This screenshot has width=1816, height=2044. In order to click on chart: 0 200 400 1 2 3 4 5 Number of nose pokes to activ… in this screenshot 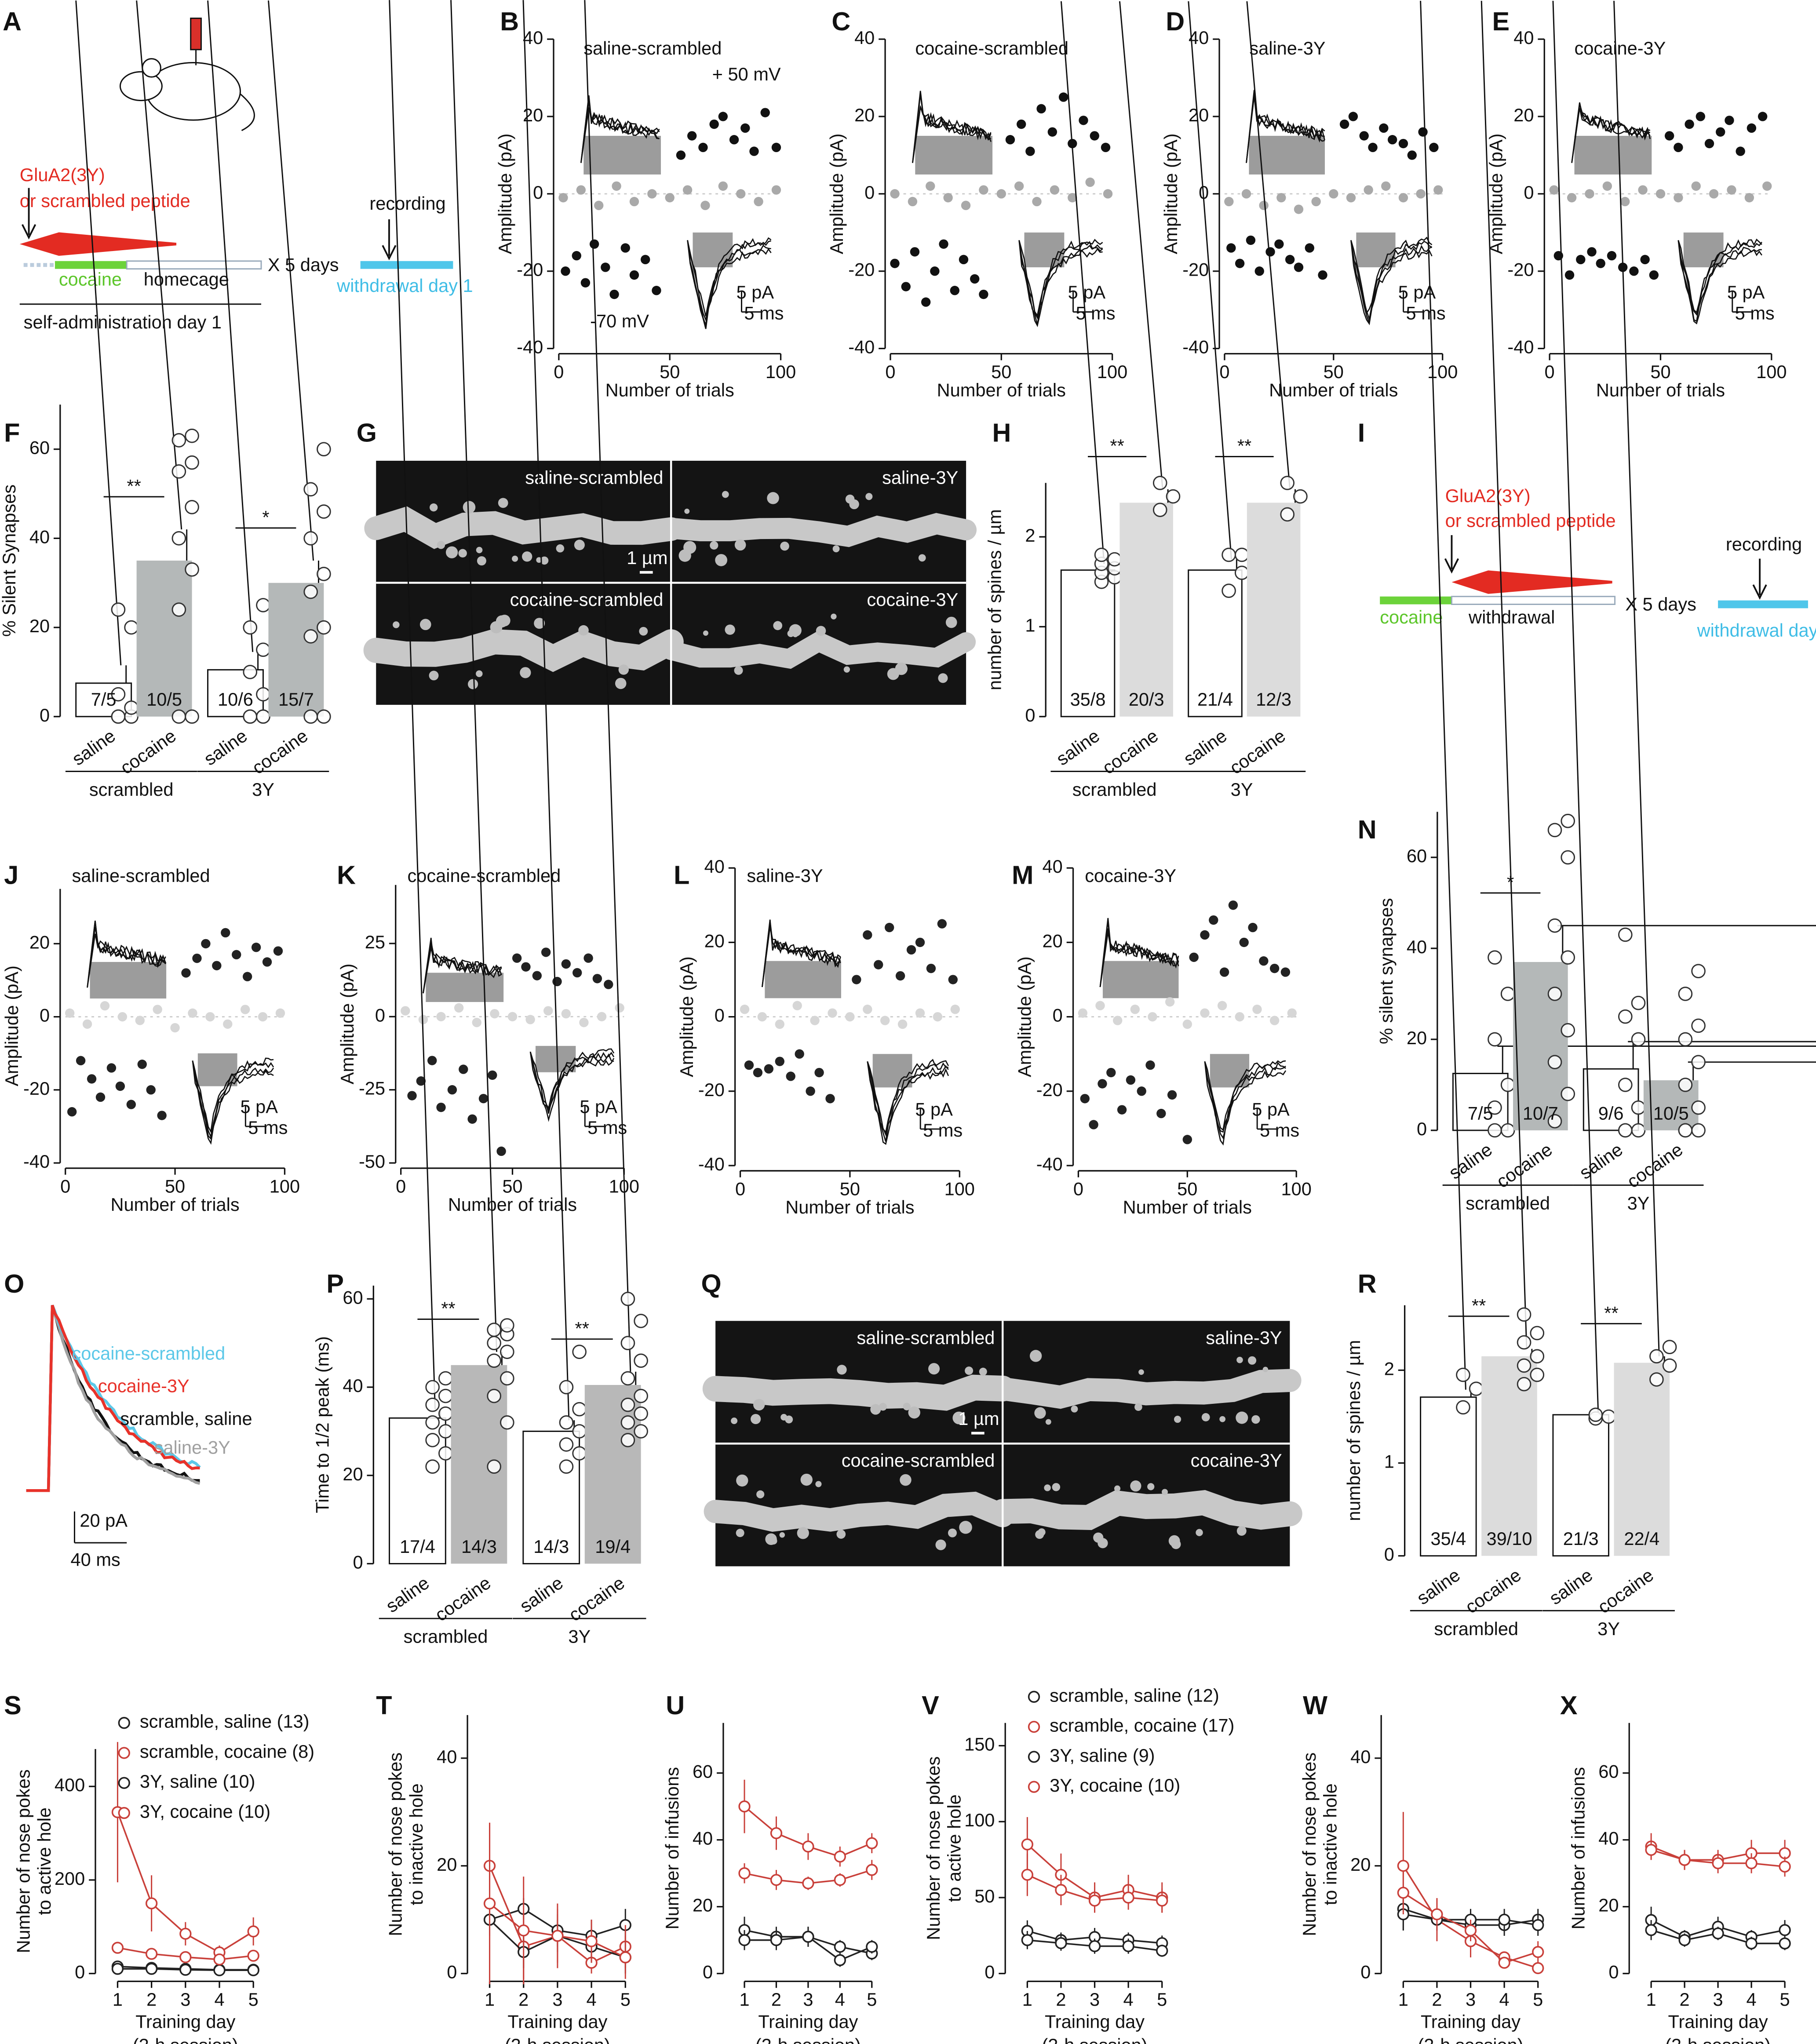, I will do `click(163, 1877)`.